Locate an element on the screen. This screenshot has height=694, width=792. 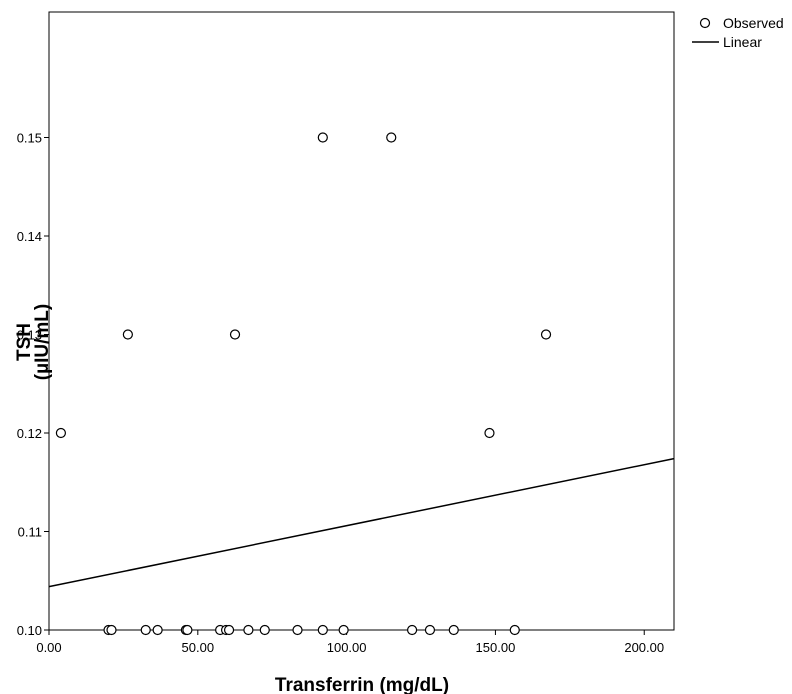
y-axis-title-line-1: TSH is located at coordinates (24, 342).